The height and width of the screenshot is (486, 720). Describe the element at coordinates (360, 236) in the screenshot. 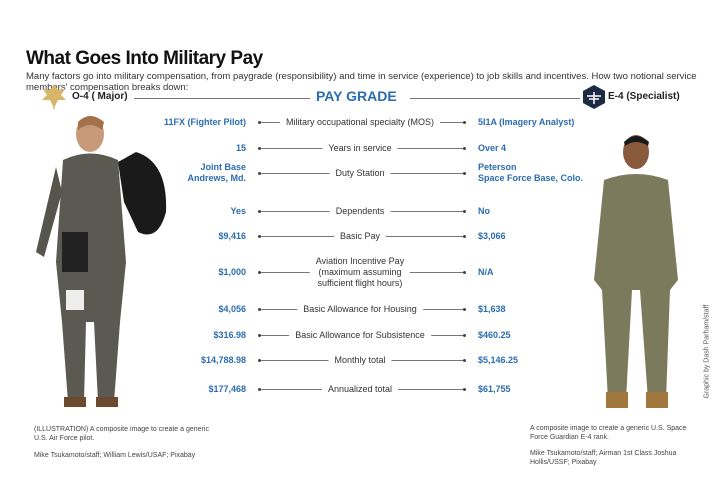

I see `row-label: Basic Pay` at that location.